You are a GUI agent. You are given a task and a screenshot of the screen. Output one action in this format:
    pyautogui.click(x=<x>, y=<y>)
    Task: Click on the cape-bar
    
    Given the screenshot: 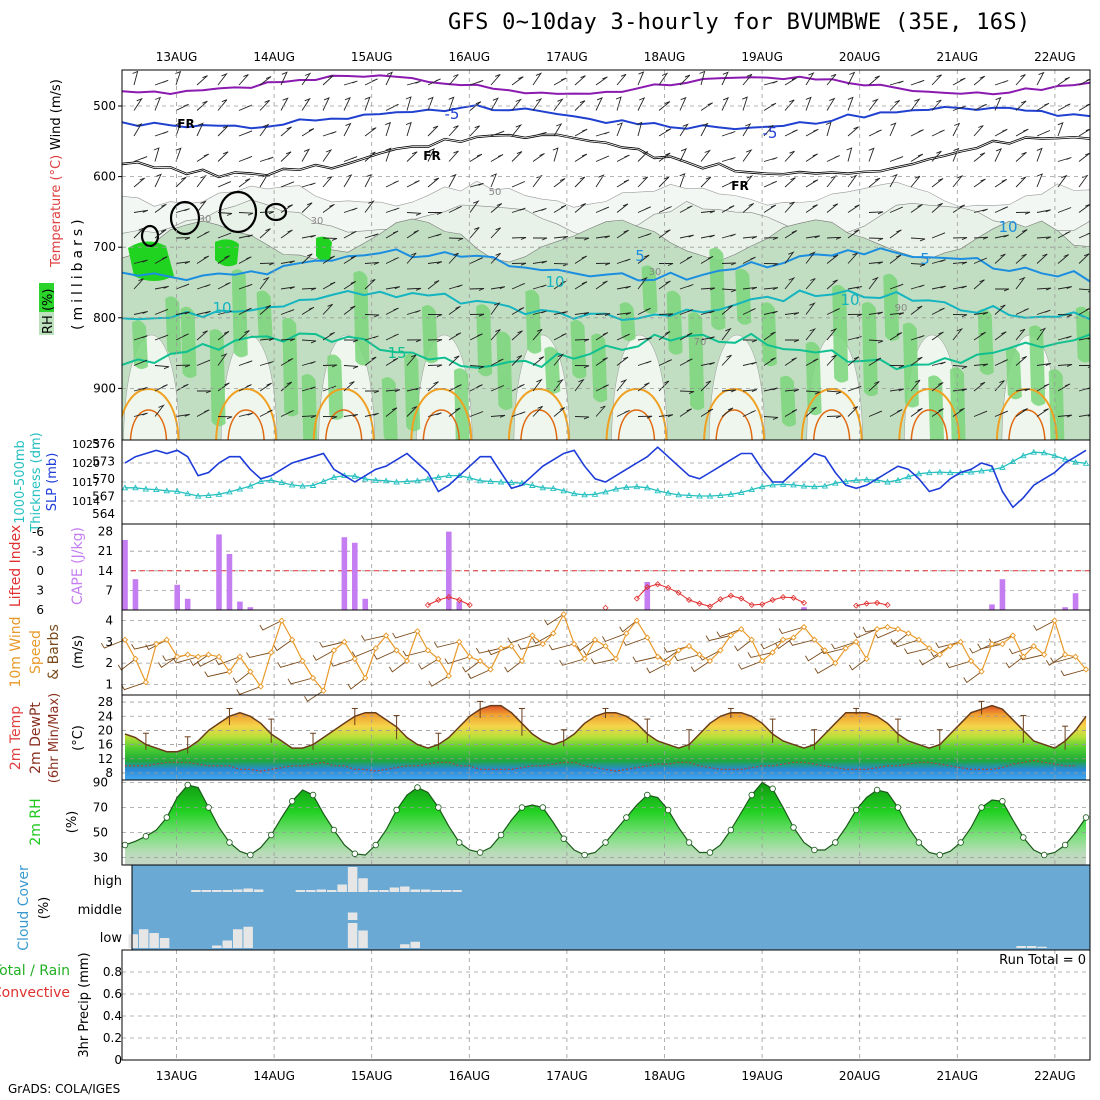 What is the action you would take?
    pyautogui.click(x=804, y=608)
    